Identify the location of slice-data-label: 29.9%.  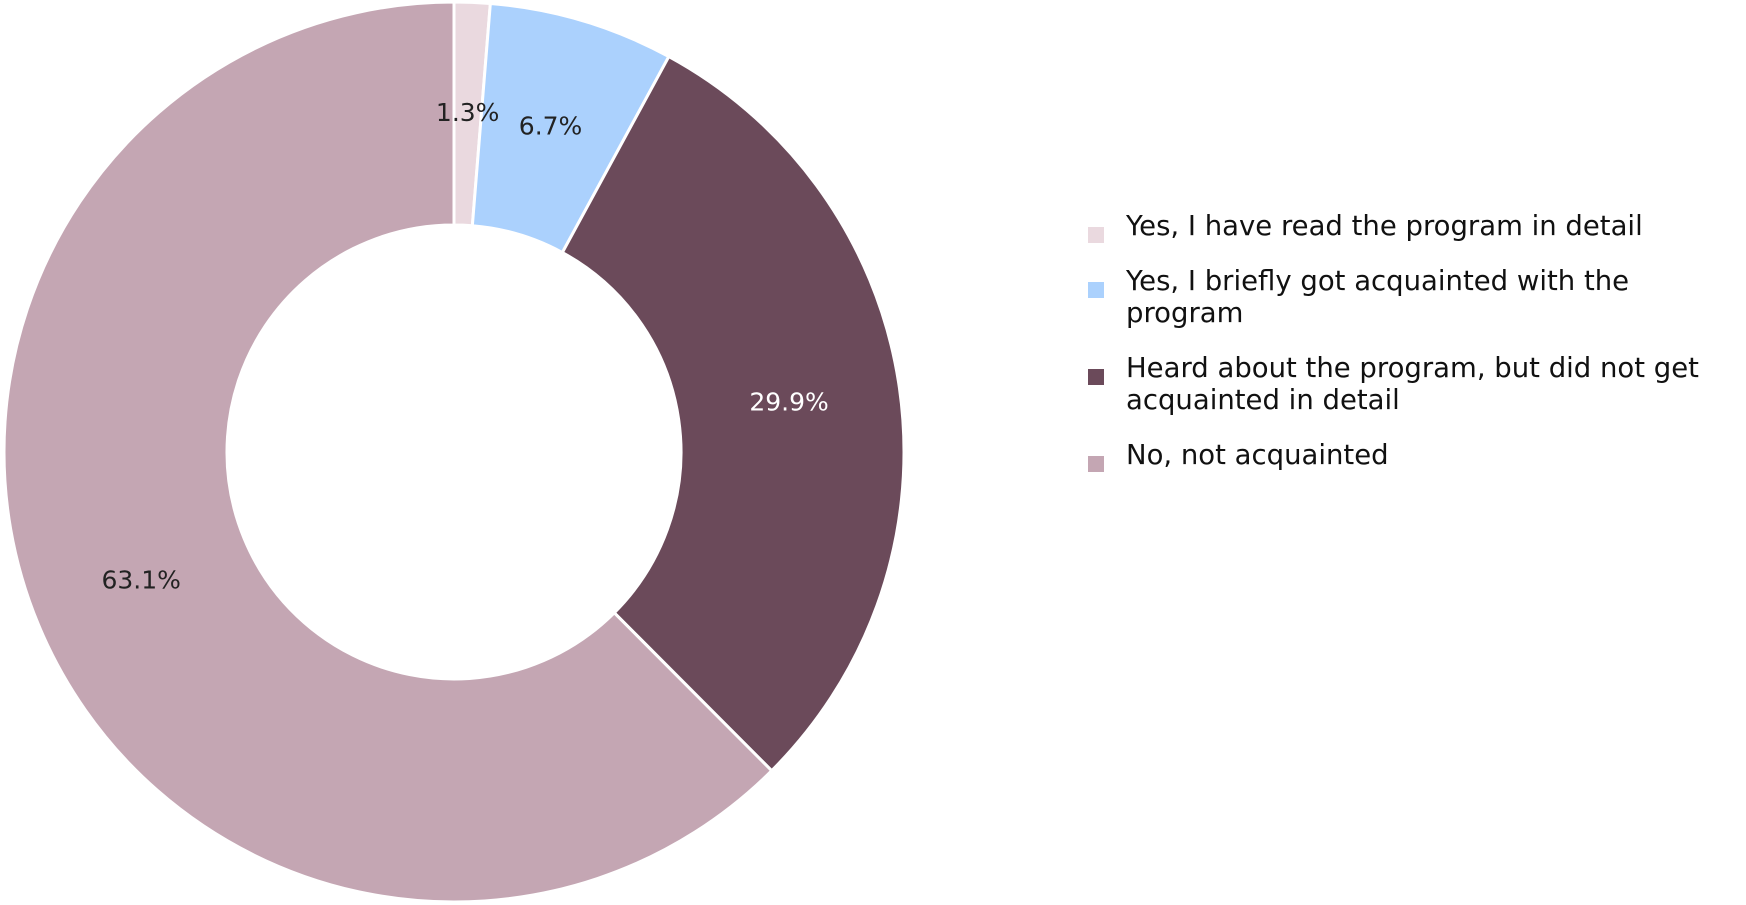
(788, 402).